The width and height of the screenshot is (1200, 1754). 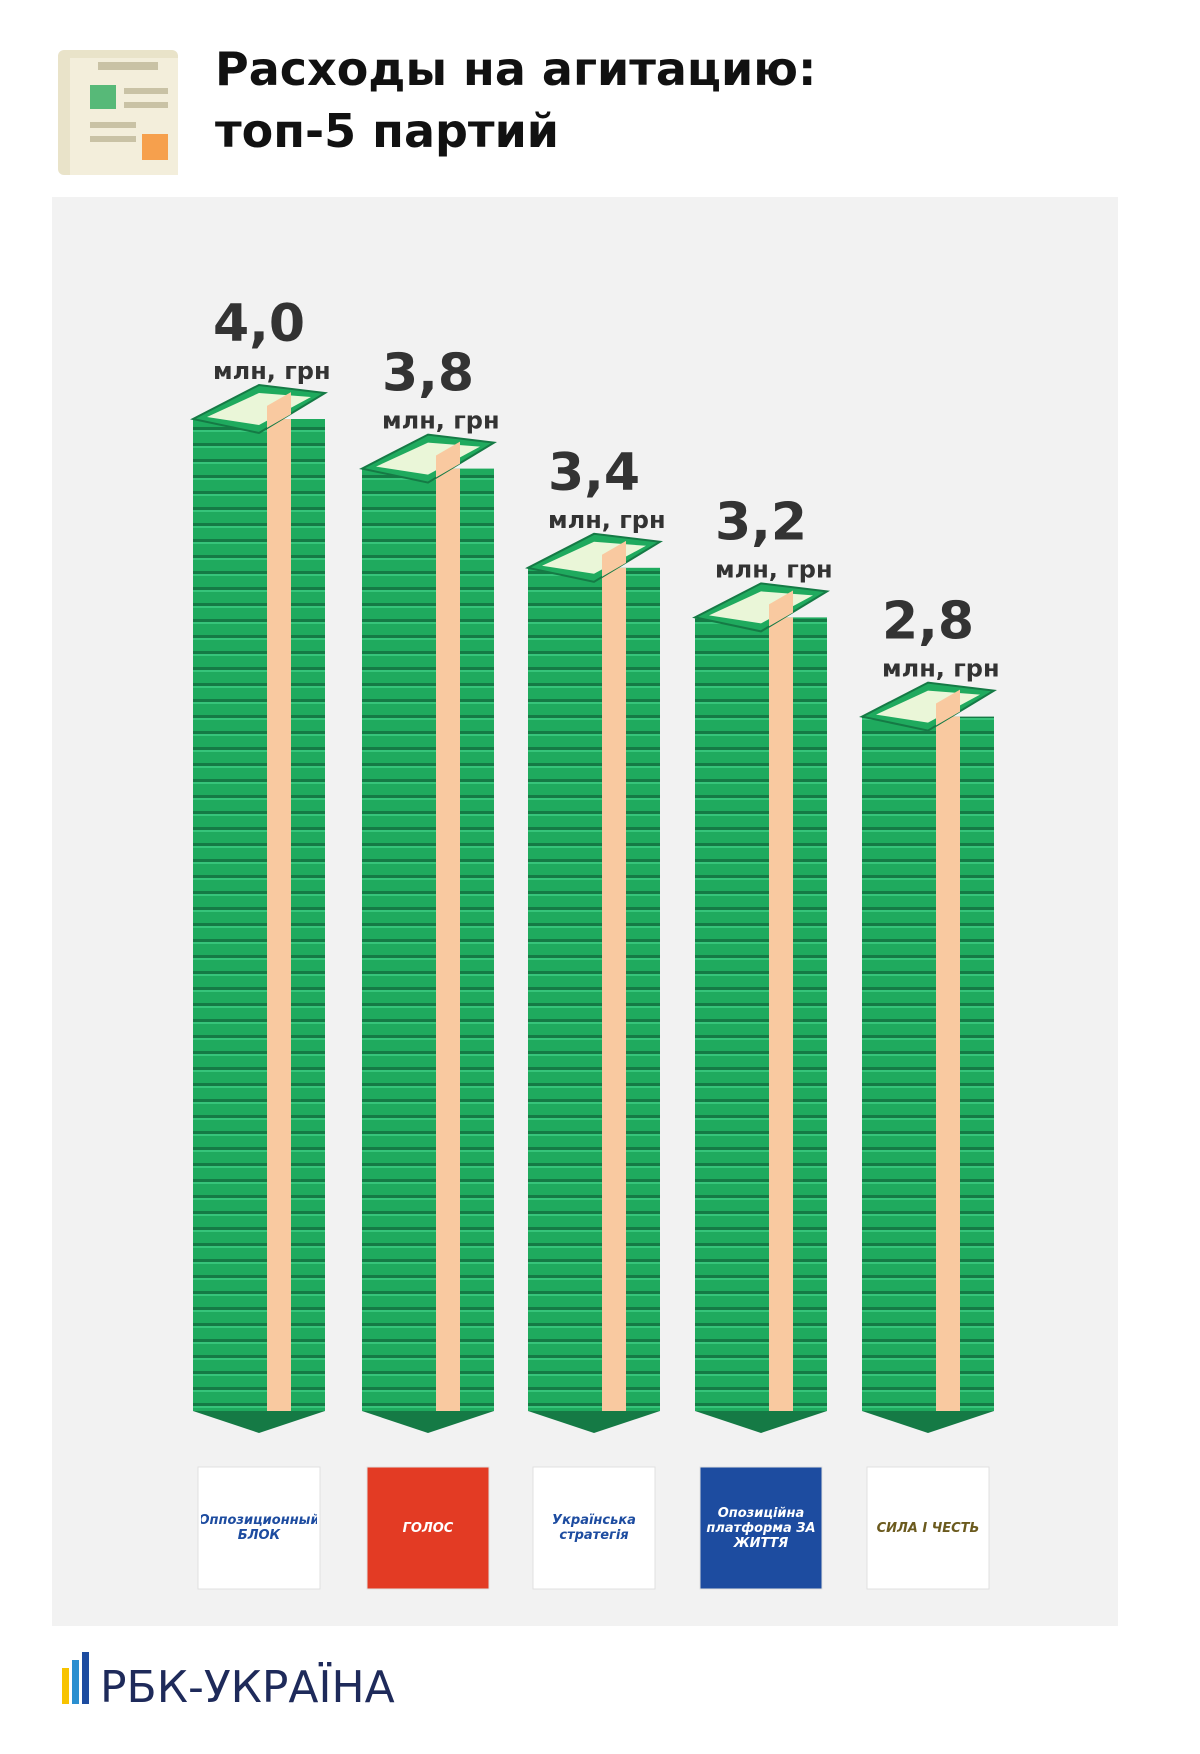 I want to click on category-label: ГОЛОС, so click(x=428, y=1528).